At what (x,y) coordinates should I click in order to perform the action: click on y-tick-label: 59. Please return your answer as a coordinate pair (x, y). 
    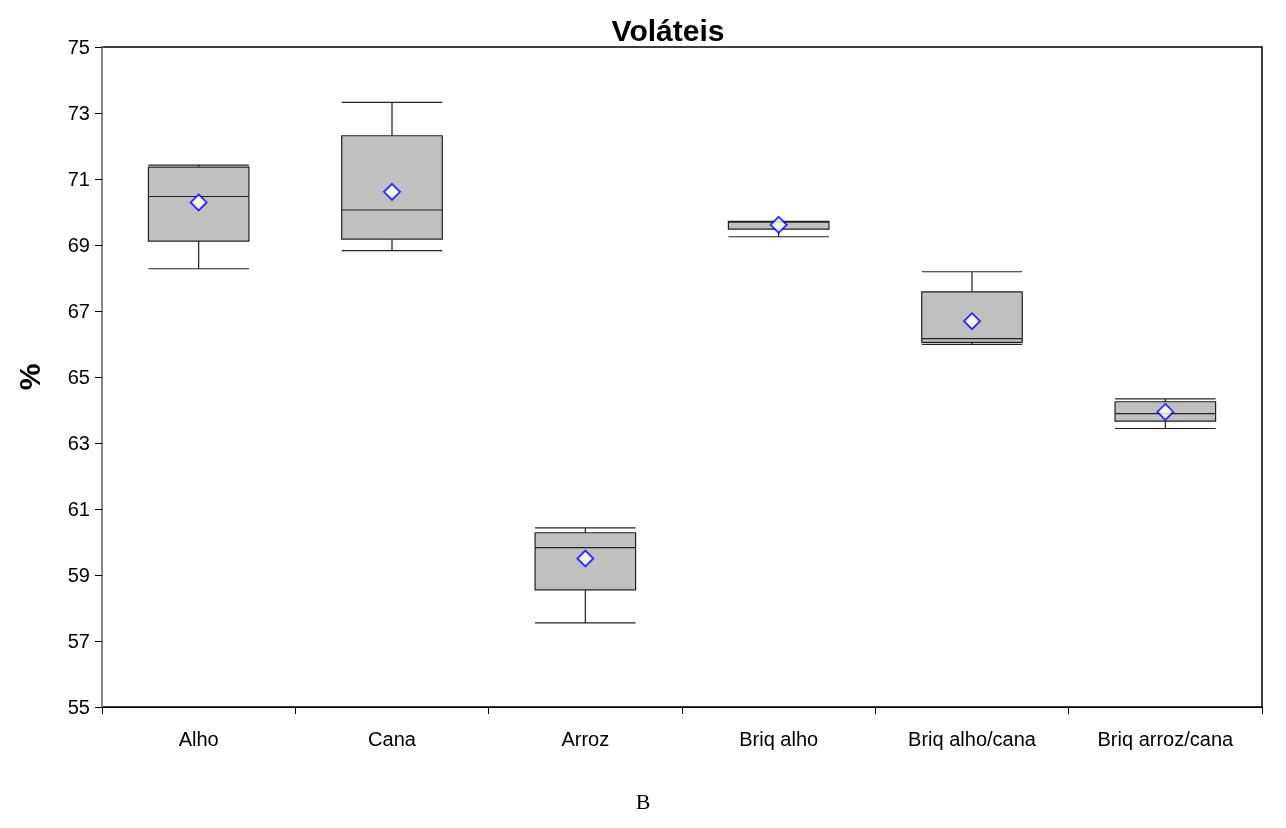
    Looking at the image, I should click on (78, 575).